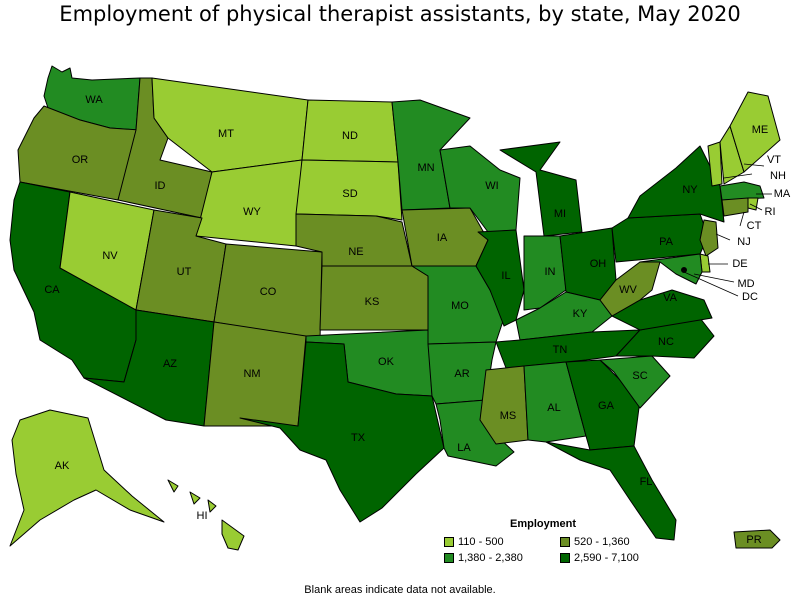  I want to click on state-label-ks: KS, so click(372, 302).